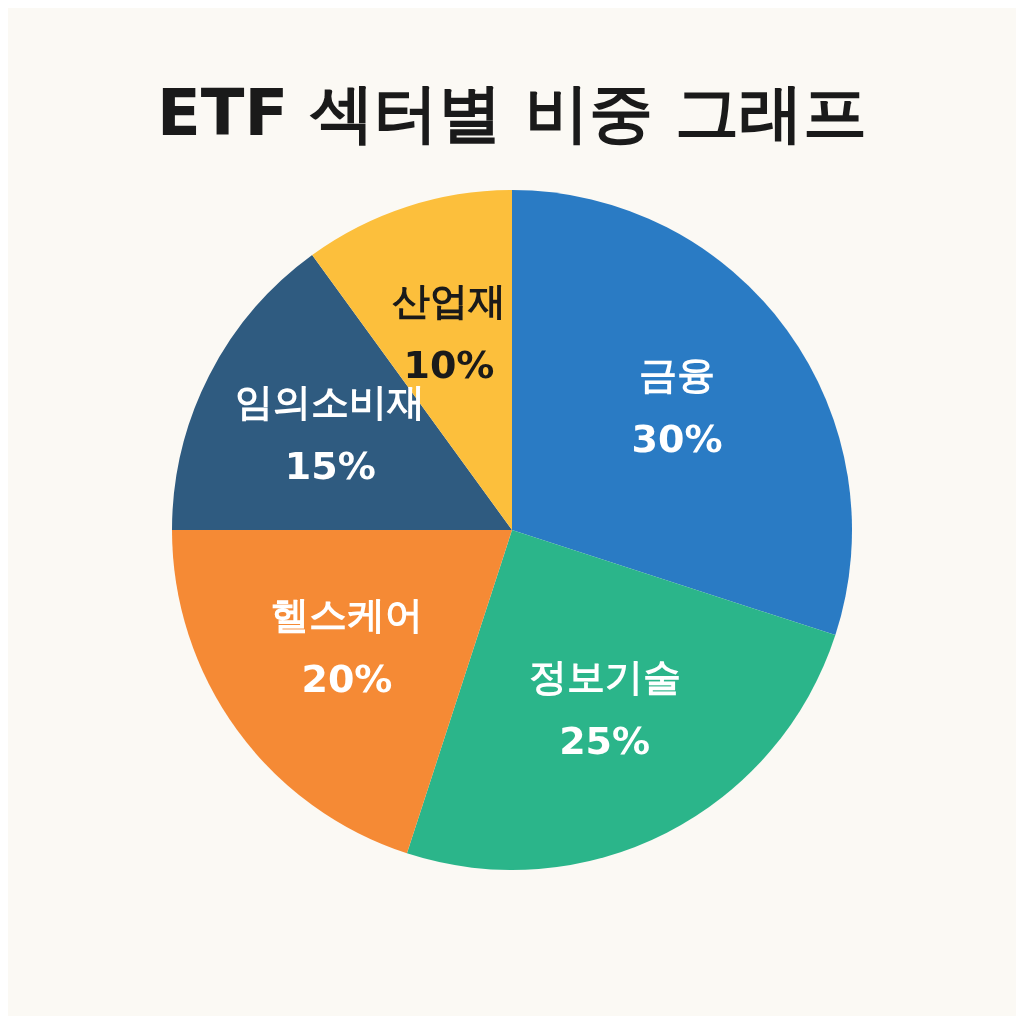 Image resolution: width=1024 pixels, height=1024 pixels. Describe the element at coordinates (448, 300) in the screenshot. I see `slice-label: 산업재` at that location.